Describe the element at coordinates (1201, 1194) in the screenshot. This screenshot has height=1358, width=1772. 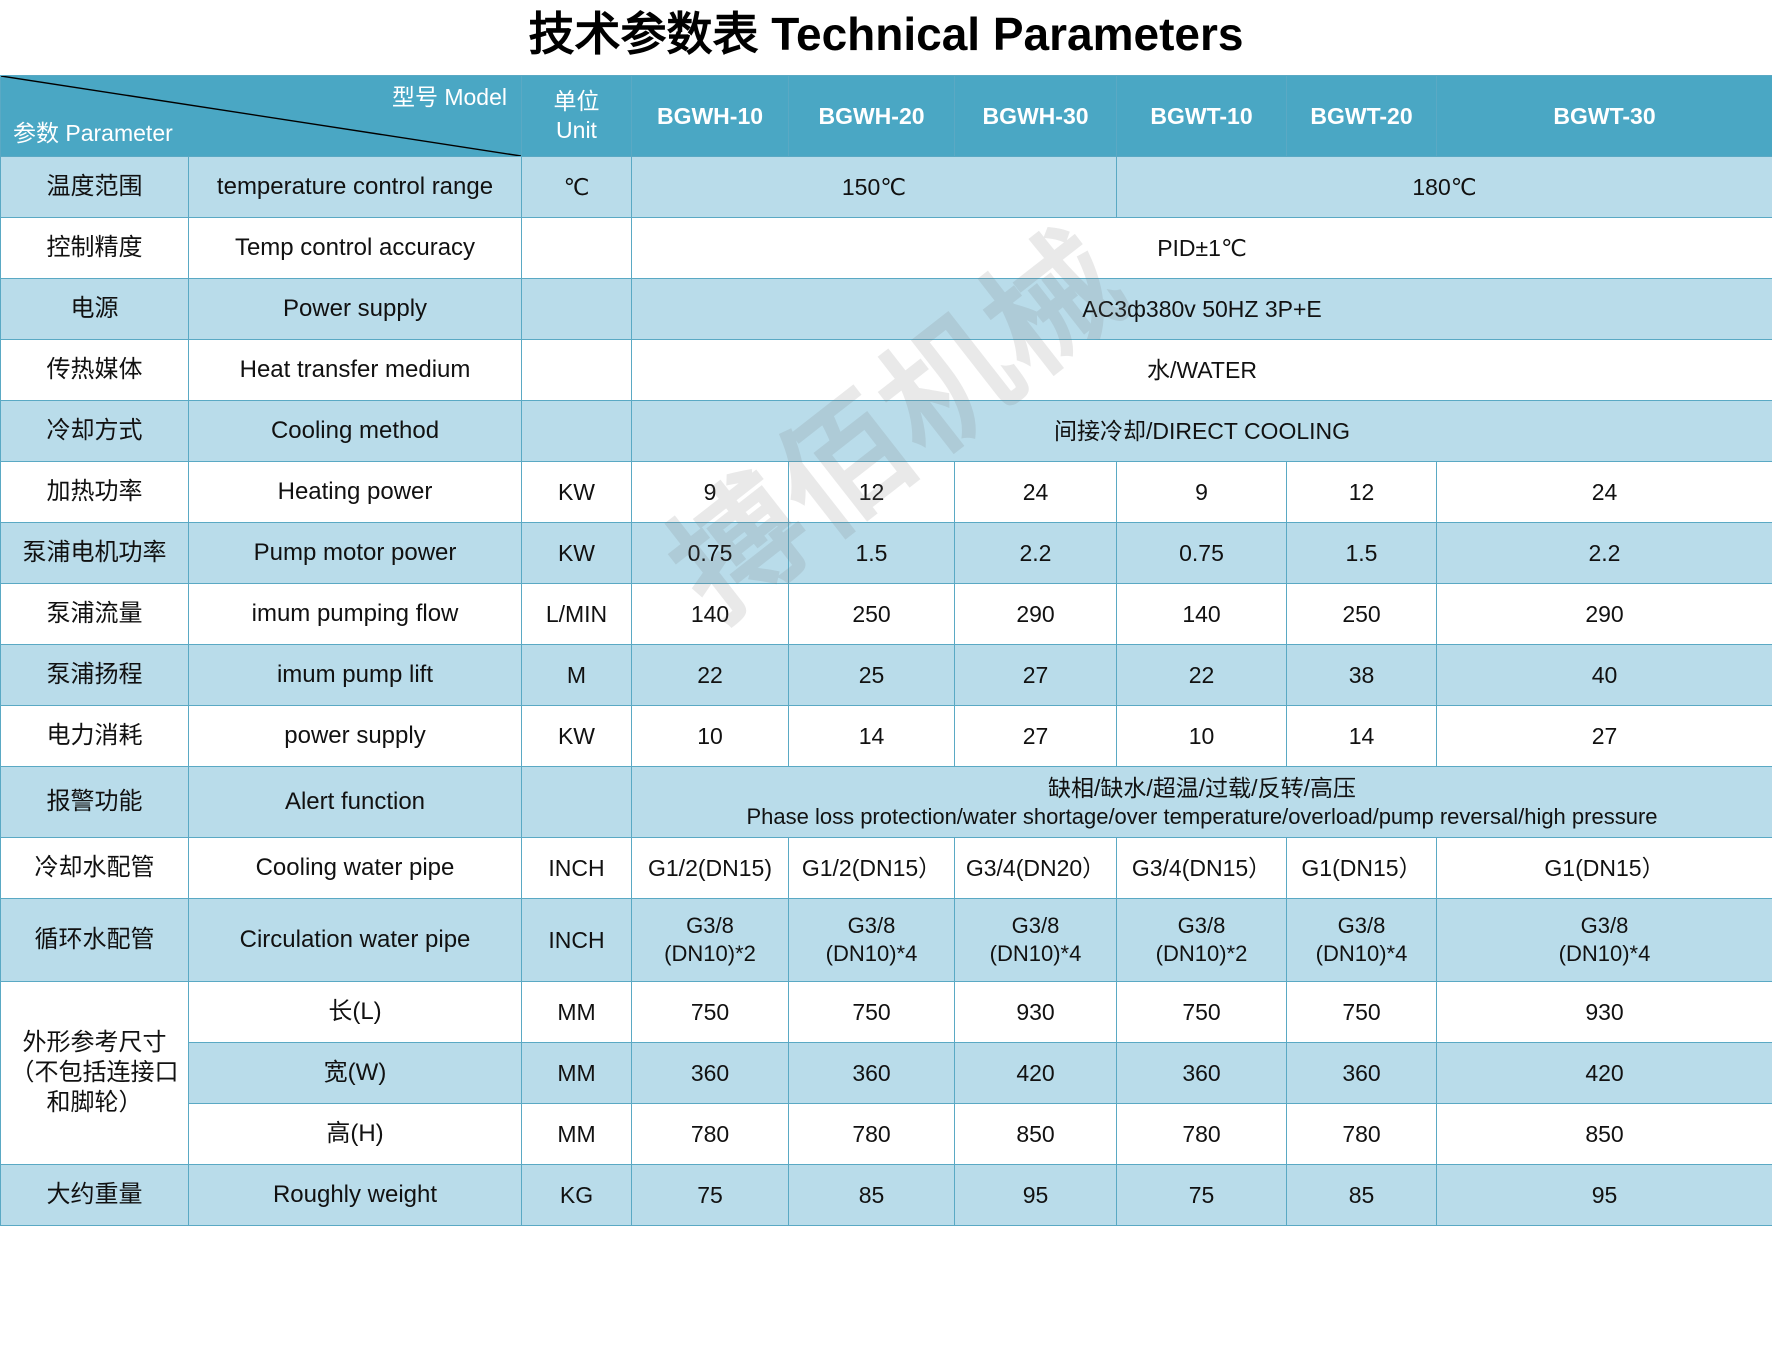
I see `value-cell: 75` at that location.